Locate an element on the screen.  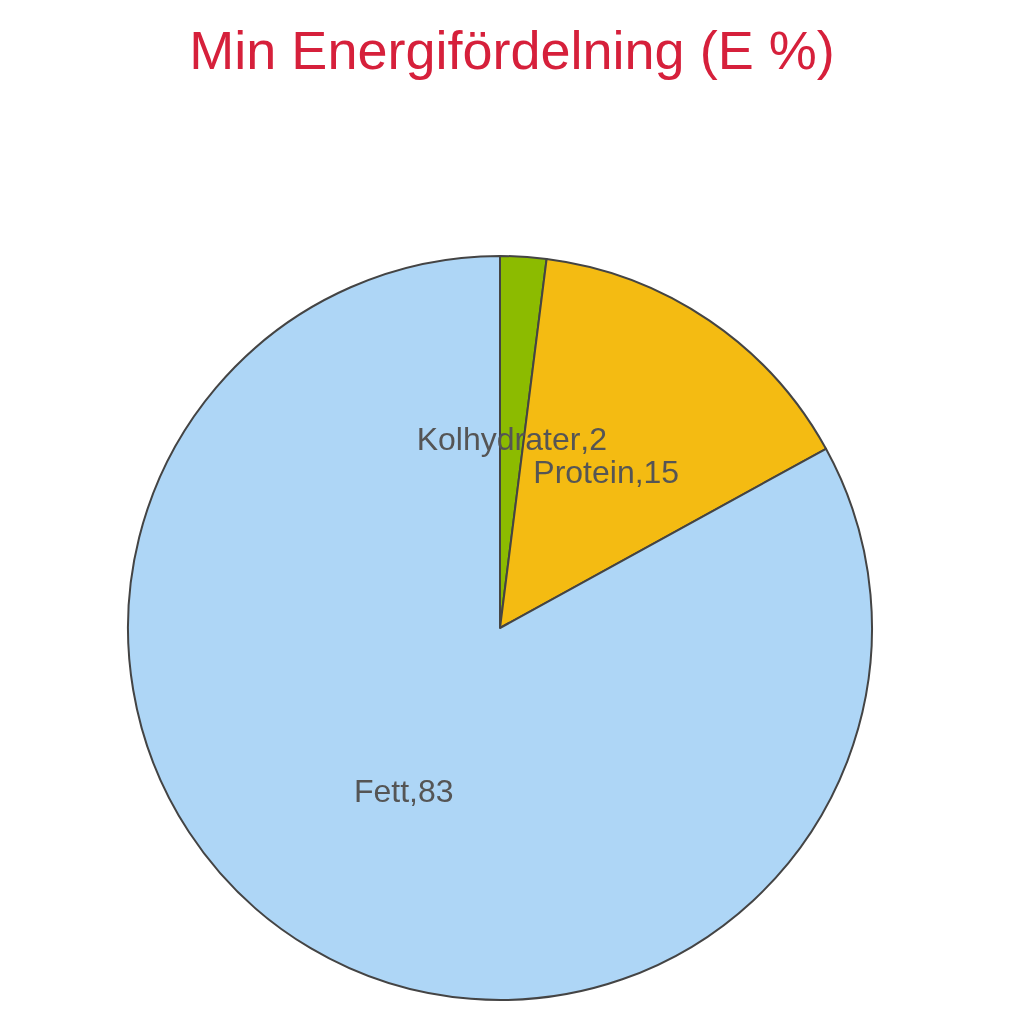
chart-title: Min Energifördelning (E %) is located at coordinates (512, 50).